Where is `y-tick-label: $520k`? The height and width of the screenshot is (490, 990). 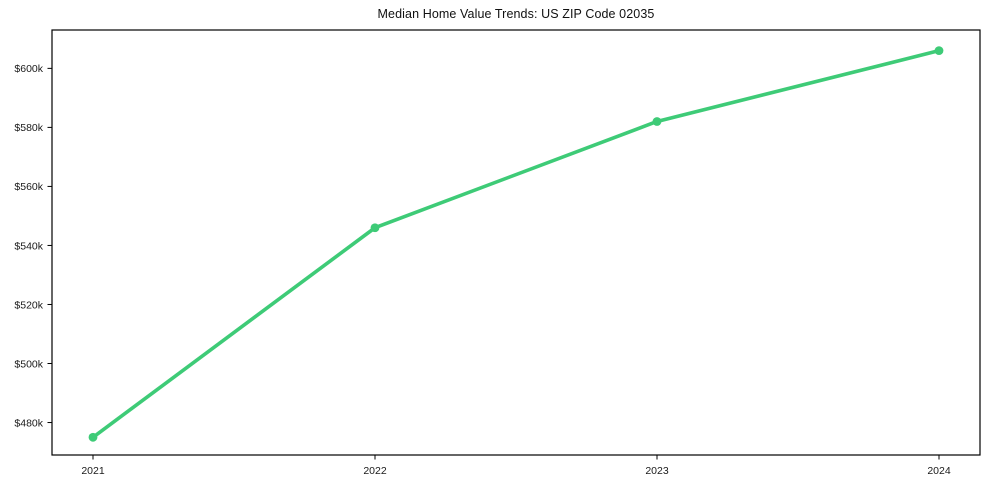
y-tick-label: $520k is located at coordinates (28, 305).